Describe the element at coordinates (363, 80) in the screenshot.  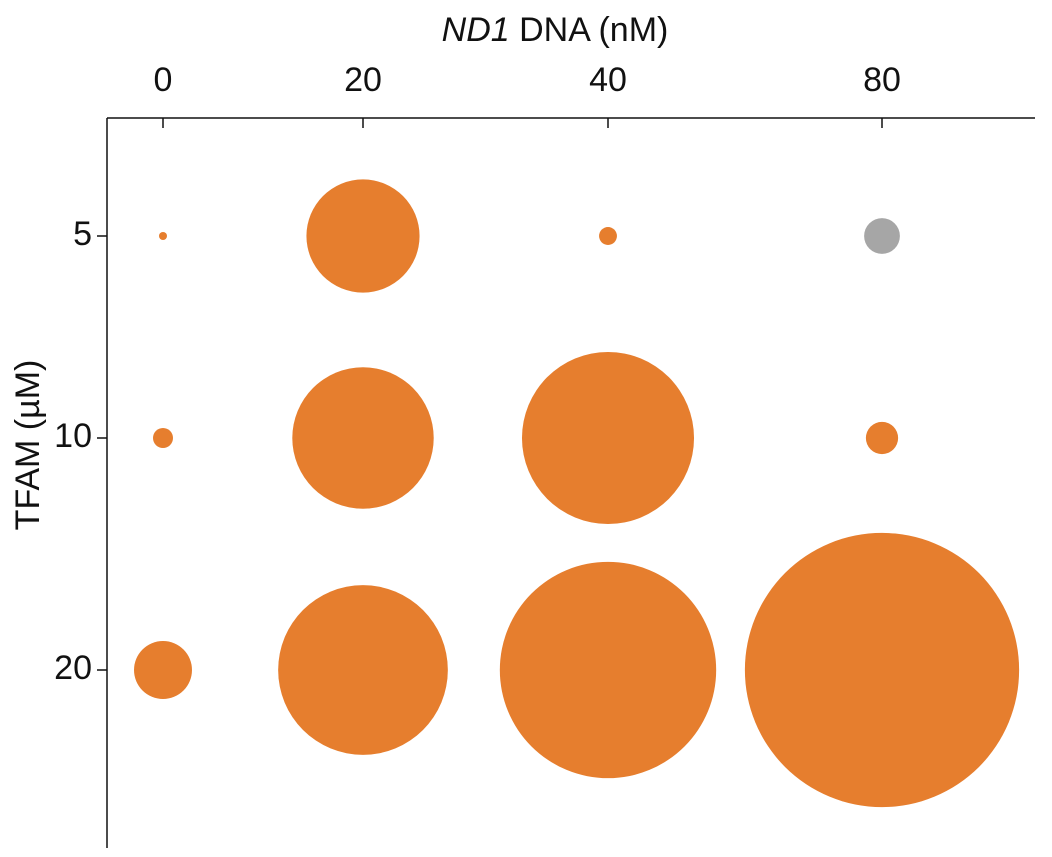
I see `x-tick-label: 20` at that location.